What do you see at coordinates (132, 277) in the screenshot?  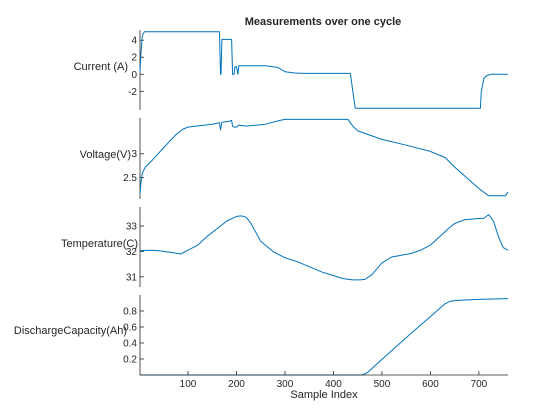 I see `y-tick-label: 31` at bounding box center [132, 277].